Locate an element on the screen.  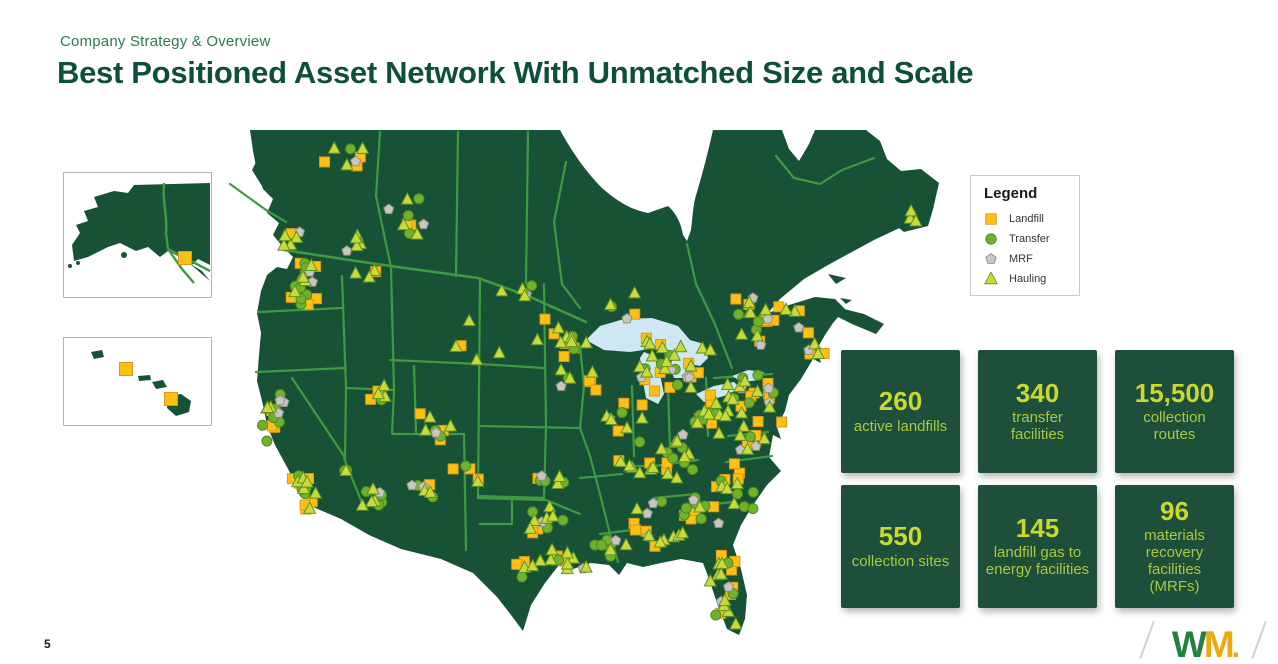
logo-slash-icon is located at coordinates (1259, 640).